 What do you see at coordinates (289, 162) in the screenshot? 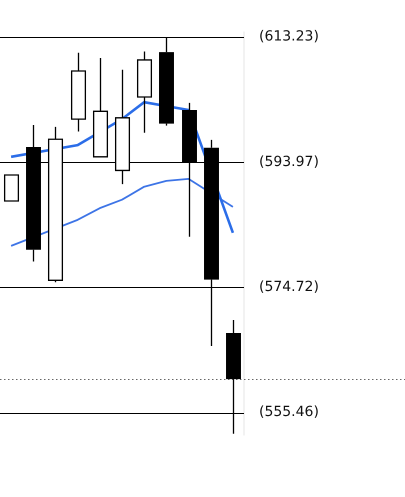
I see `y-tick-label: (593.97)` at bounding box center [289, 162].